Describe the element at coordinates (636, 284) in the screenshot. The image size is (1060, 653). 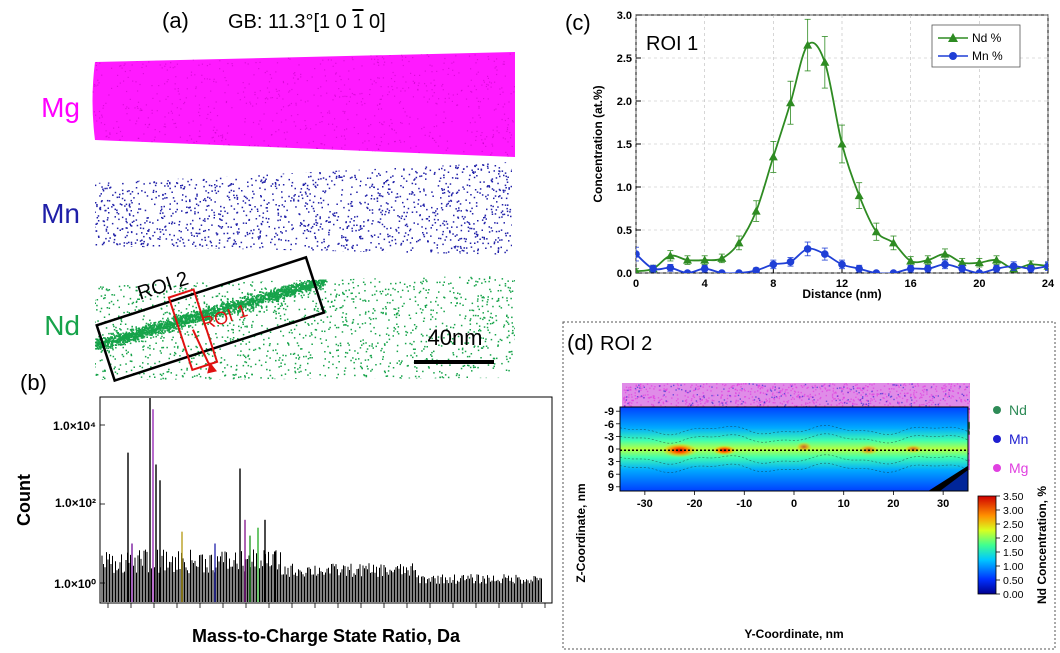
I see `c-xtick-label: 0` at that location.